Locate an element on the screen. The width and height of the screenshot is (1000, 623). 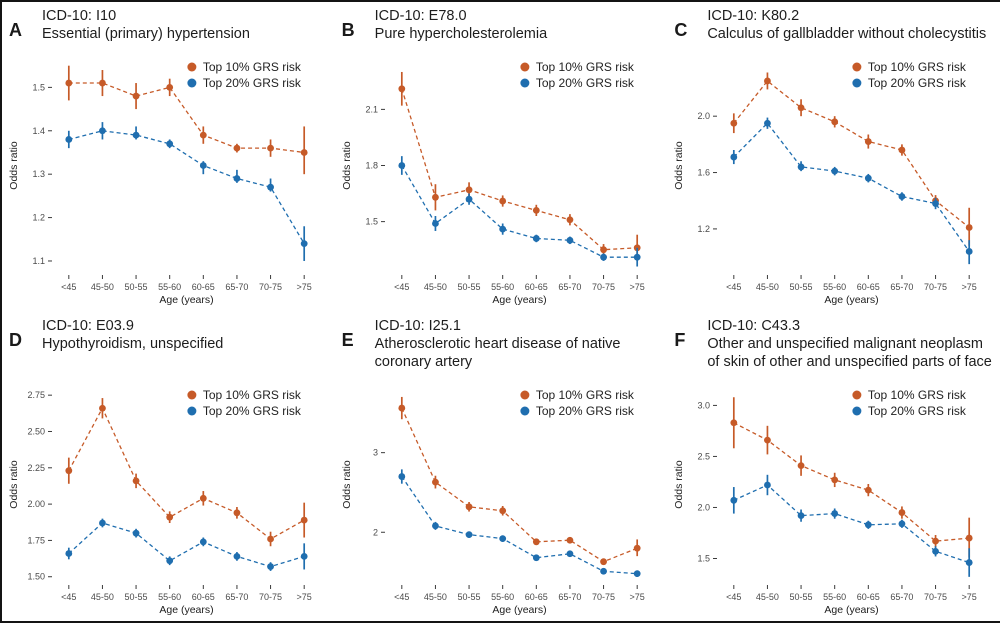
y-tick-label: 1.6 is located at coordinates (704, 173).